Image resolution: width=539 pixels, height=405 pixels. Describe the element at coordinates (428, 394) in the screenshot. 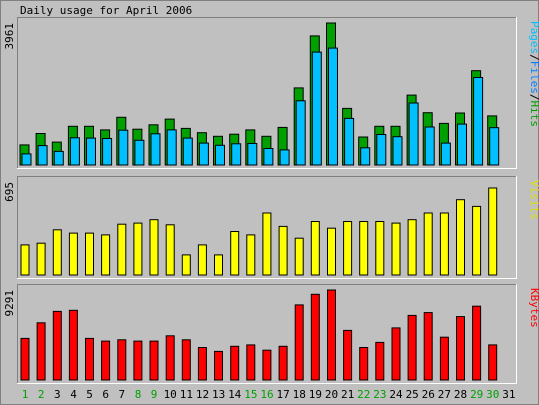

I see `x-tick-label-day-26: 26` at that location.